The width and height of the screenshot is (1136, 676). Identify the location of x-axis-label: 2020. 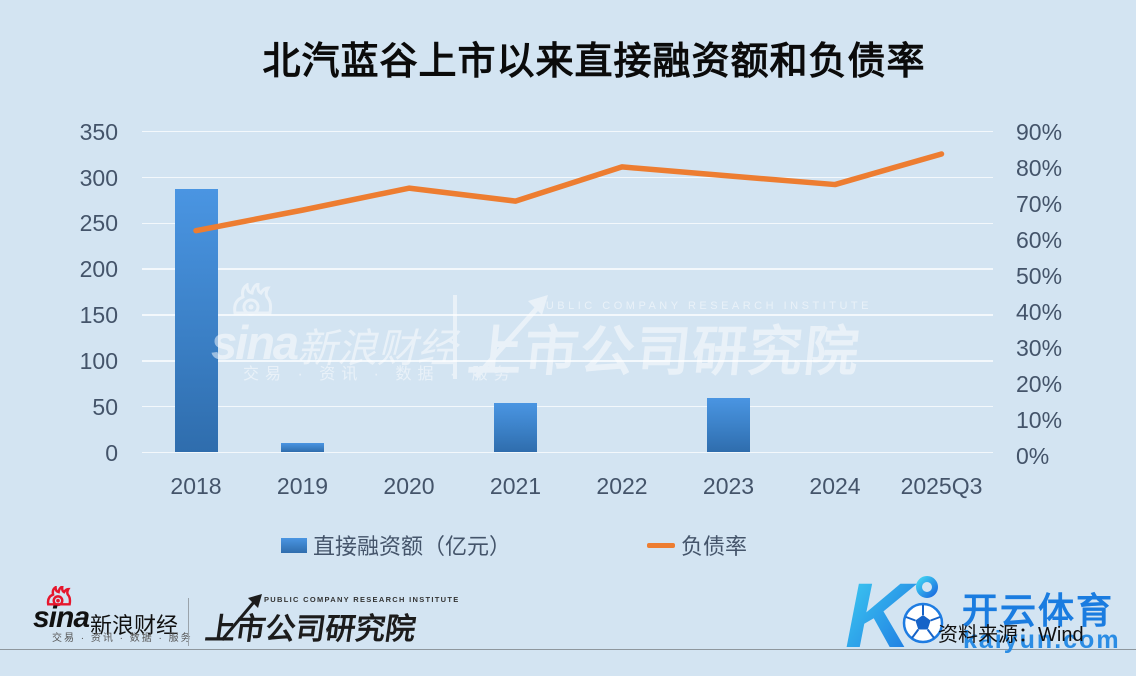
(409, 486).